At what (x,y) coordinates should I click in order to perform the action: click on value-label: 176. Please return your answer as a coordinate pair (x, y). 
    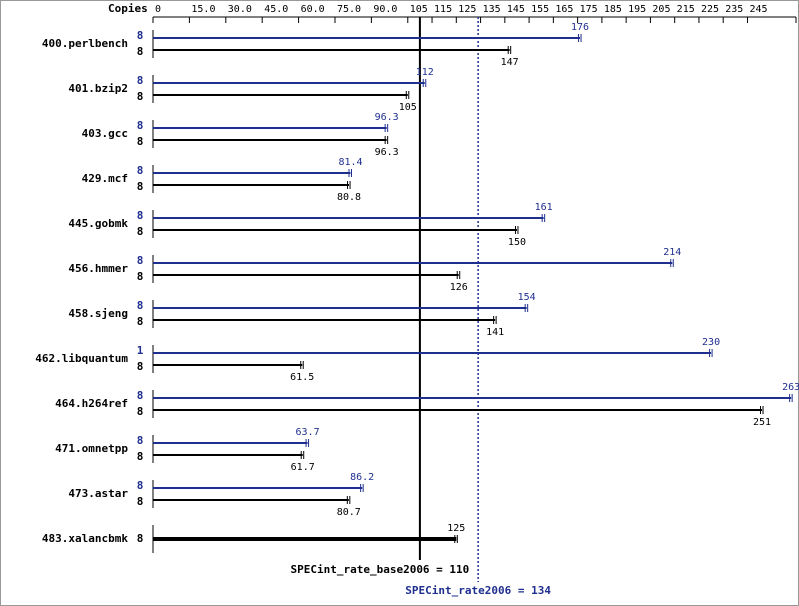
    Looking at the image, I should click on (580, 27).